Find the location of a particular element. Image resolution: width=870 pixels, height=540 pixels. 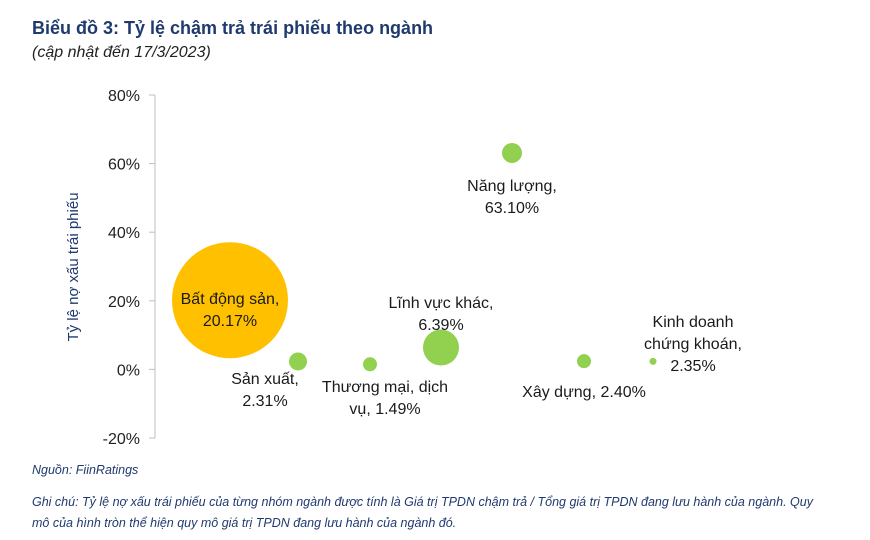

bubble-data-label: 6.39% is located at coordinates (440, 325).